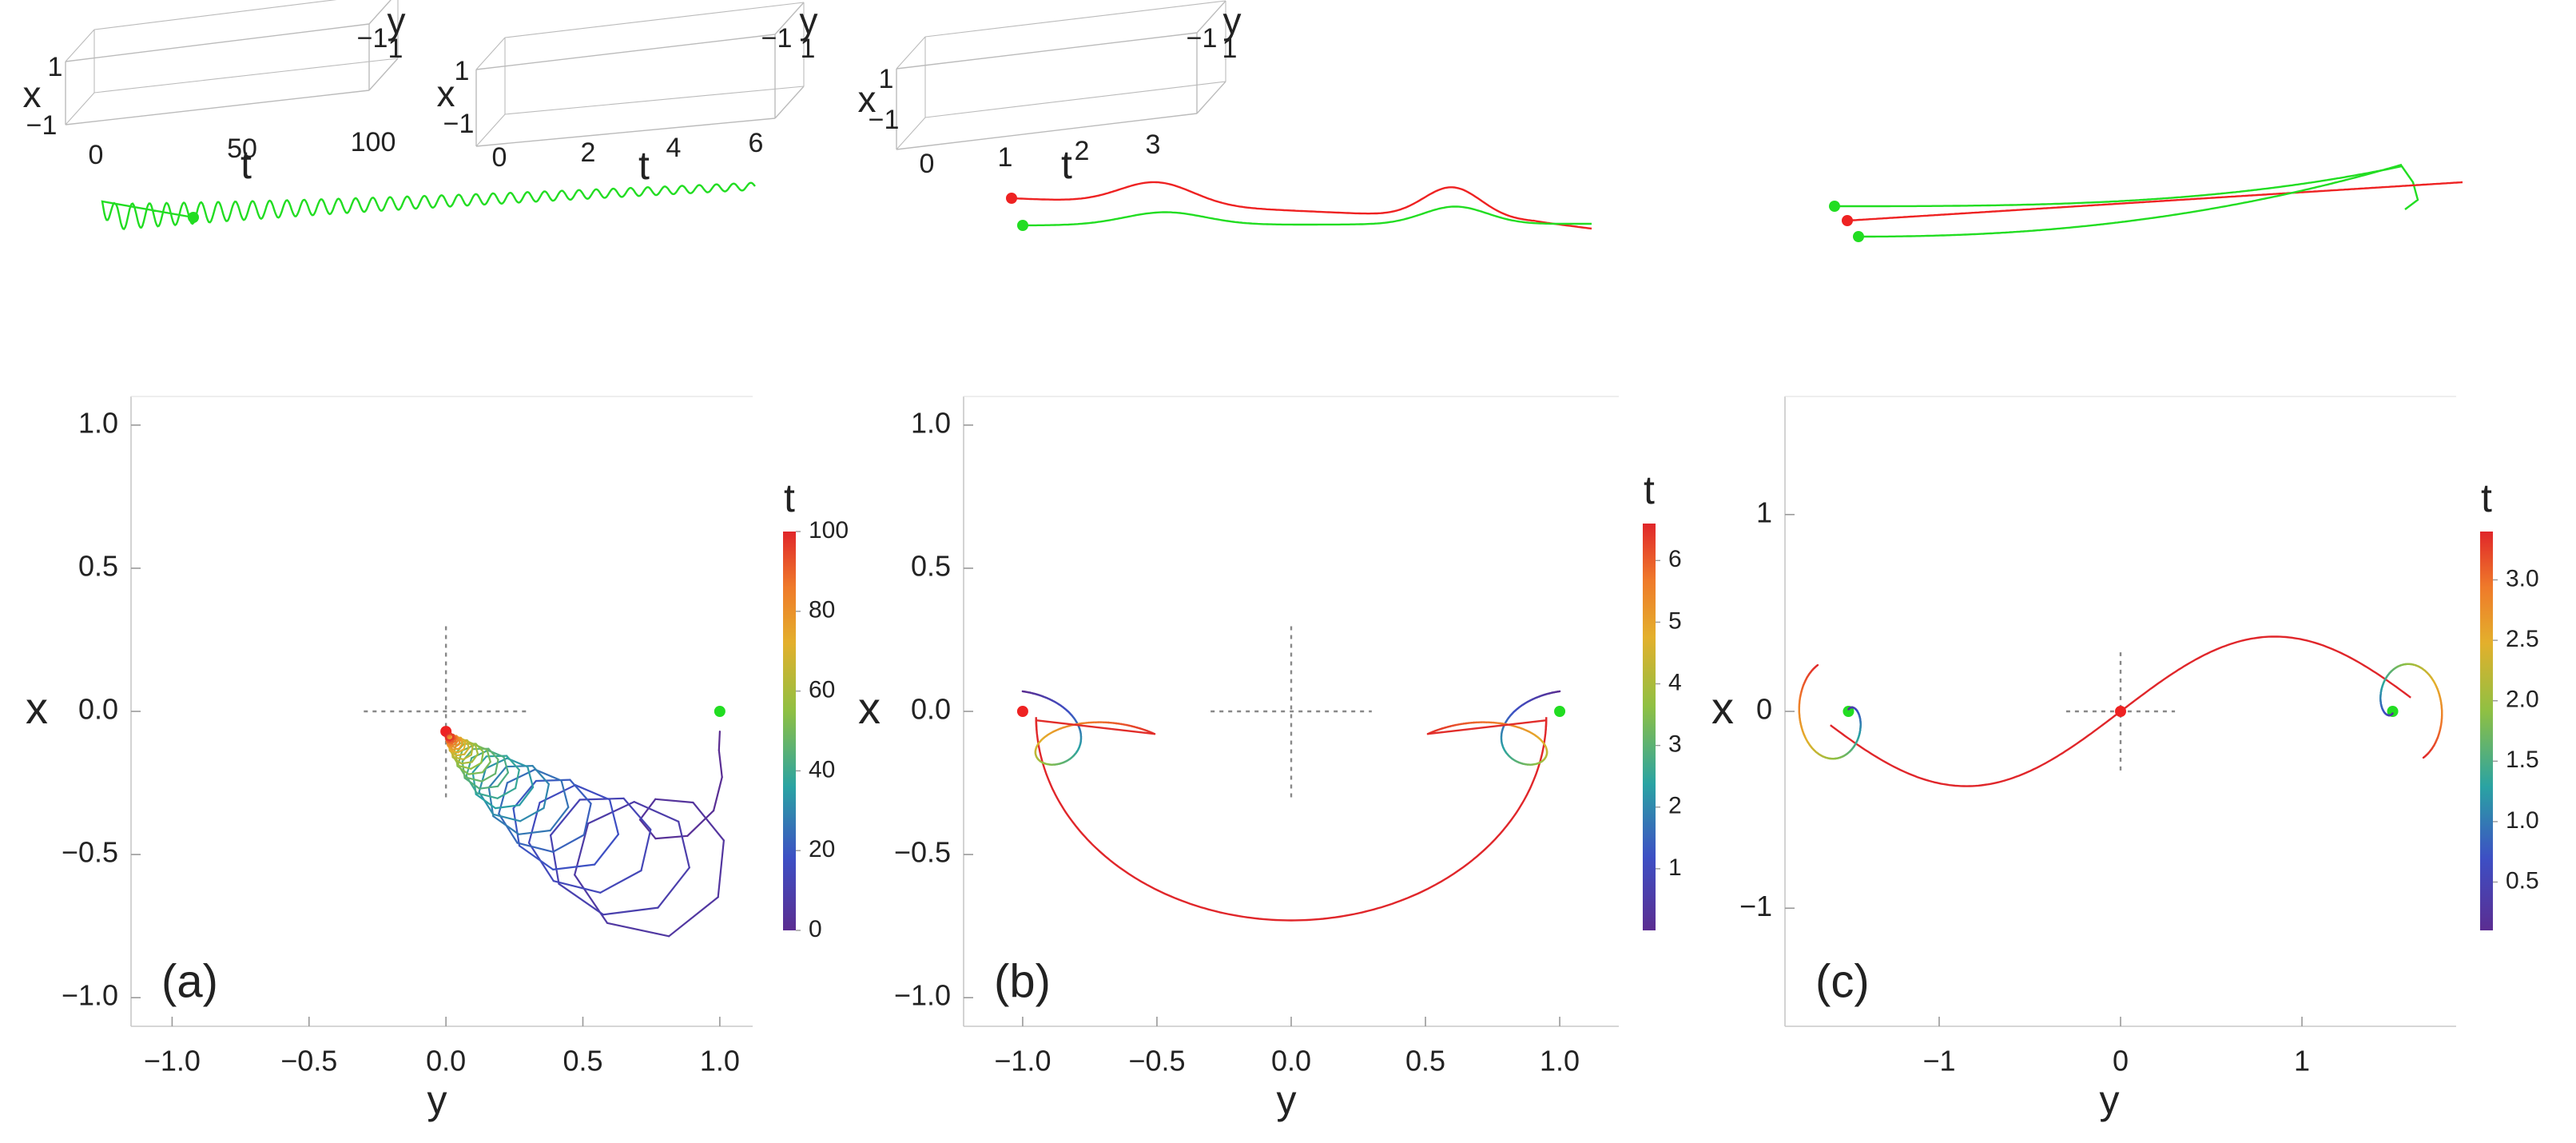  Describe the element at coordinates (808, 49) in the screenshot. I see `y-tick-label: 1` at that location.